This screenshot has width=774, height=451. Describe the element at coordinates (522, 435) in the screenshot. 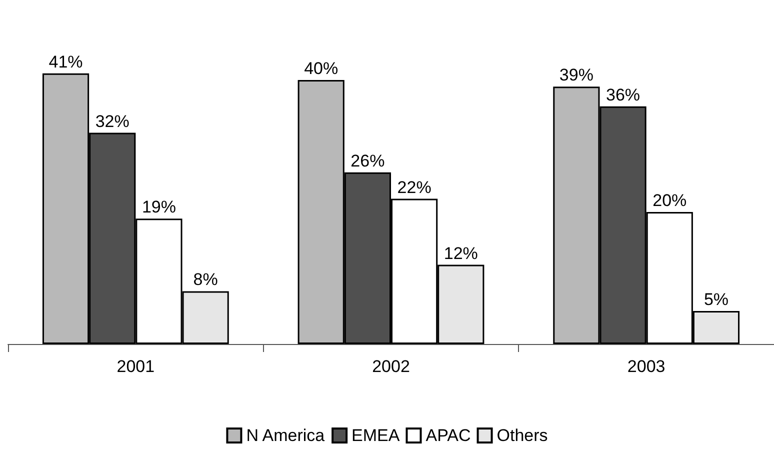

I see `legend-label: Others` at that location.